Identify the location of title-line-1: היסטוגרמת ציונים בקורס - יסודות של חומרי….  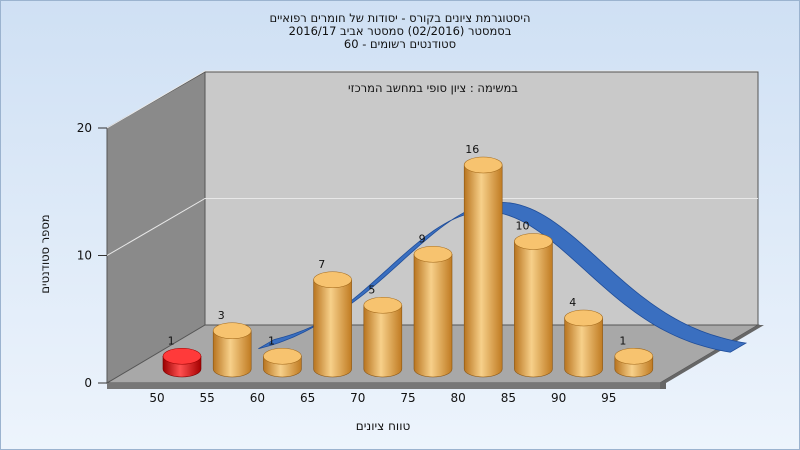
(400, 18).